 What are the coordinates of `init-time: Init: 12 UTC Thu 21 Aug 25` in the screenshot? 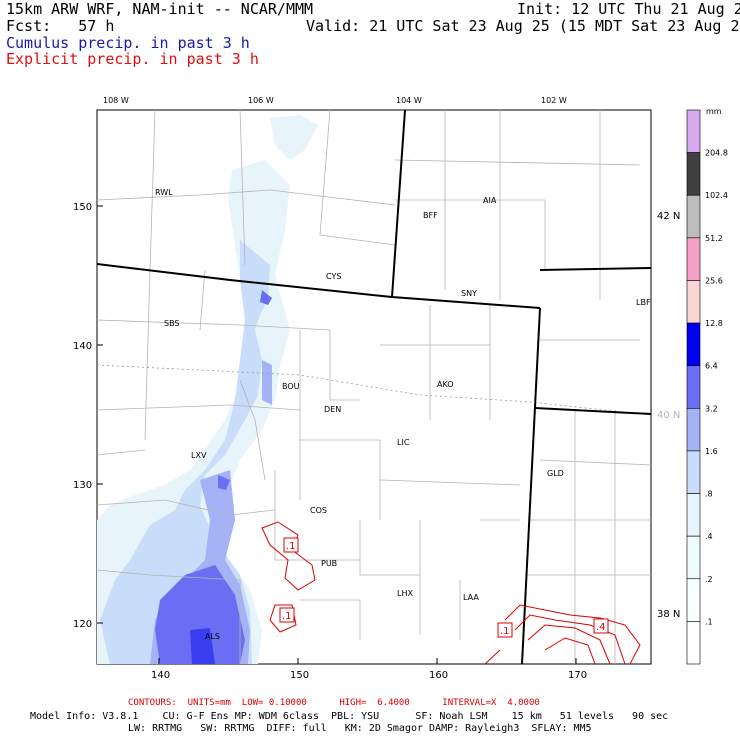 It's located at (628, 9).